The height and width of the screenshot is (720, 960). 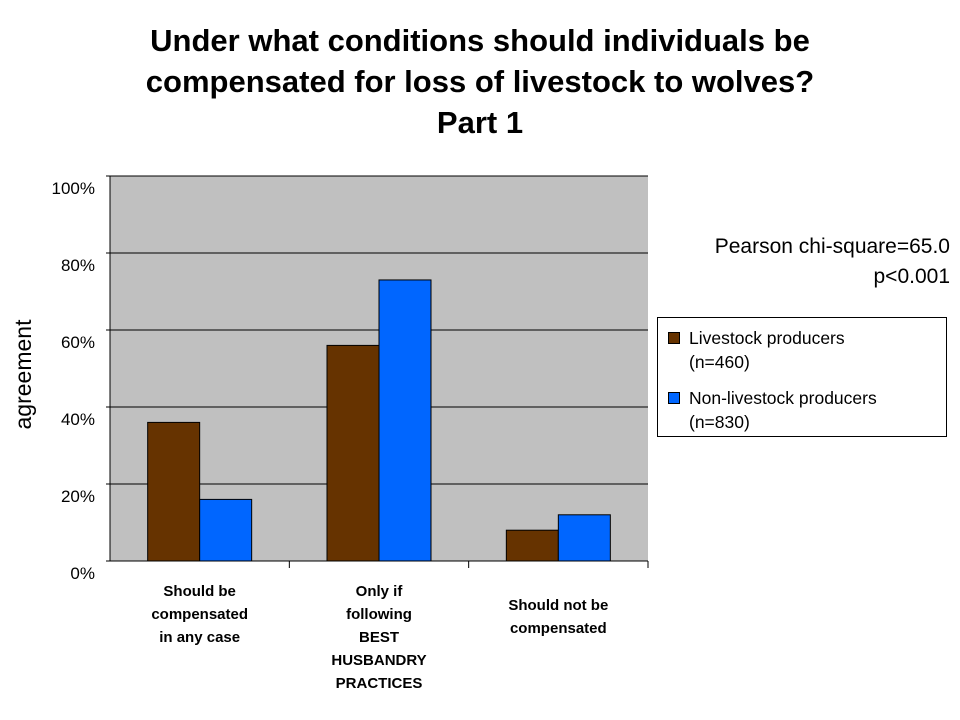 What do you see at coordinates (674, 398) in the screenshot?
I see `legend-swatch-non-livestock` at bounding box center [674, 398].